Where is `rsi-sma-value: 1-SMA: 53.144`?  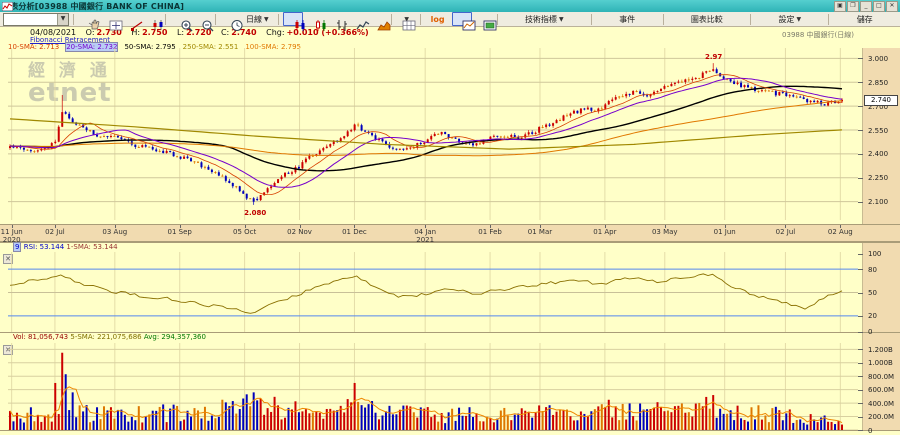
rsi-sma-value: 1-SMA: 53.144 is located at coordinates (92, 247).